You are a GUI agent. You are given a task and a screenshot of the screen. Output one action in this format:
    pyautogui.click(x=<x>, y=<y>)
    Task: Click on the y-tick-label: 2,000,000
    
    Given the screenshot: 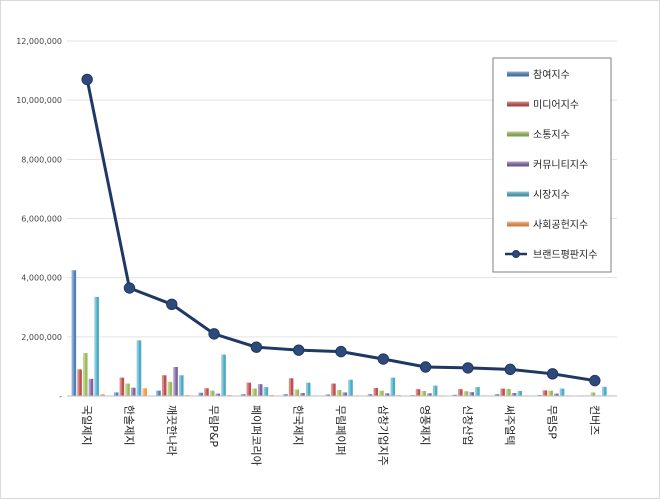 What is the action you would take?
    pyautogui.click(x=41, y=337)
    